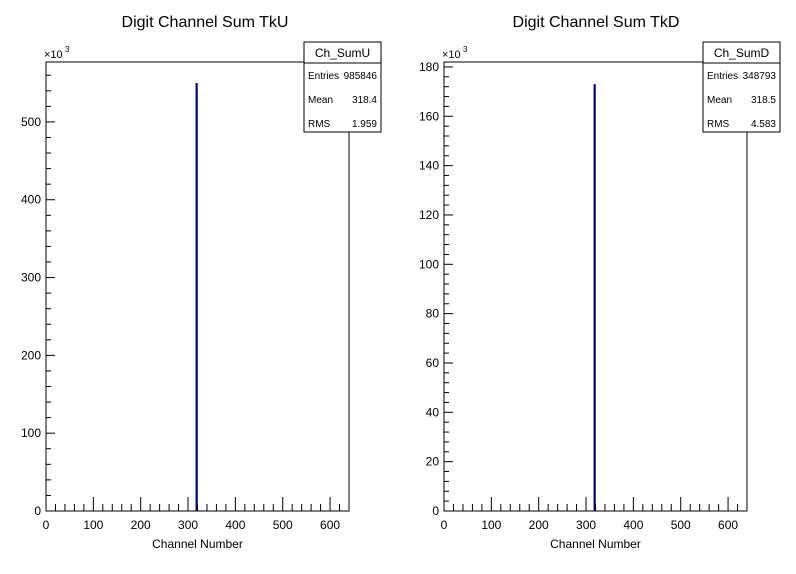 This screenshot has height=574, width=796. I want to click on stats-box: Ch_SumD Entries 348793 Mean 318.5 RMS 4.583, so click(741, 87).